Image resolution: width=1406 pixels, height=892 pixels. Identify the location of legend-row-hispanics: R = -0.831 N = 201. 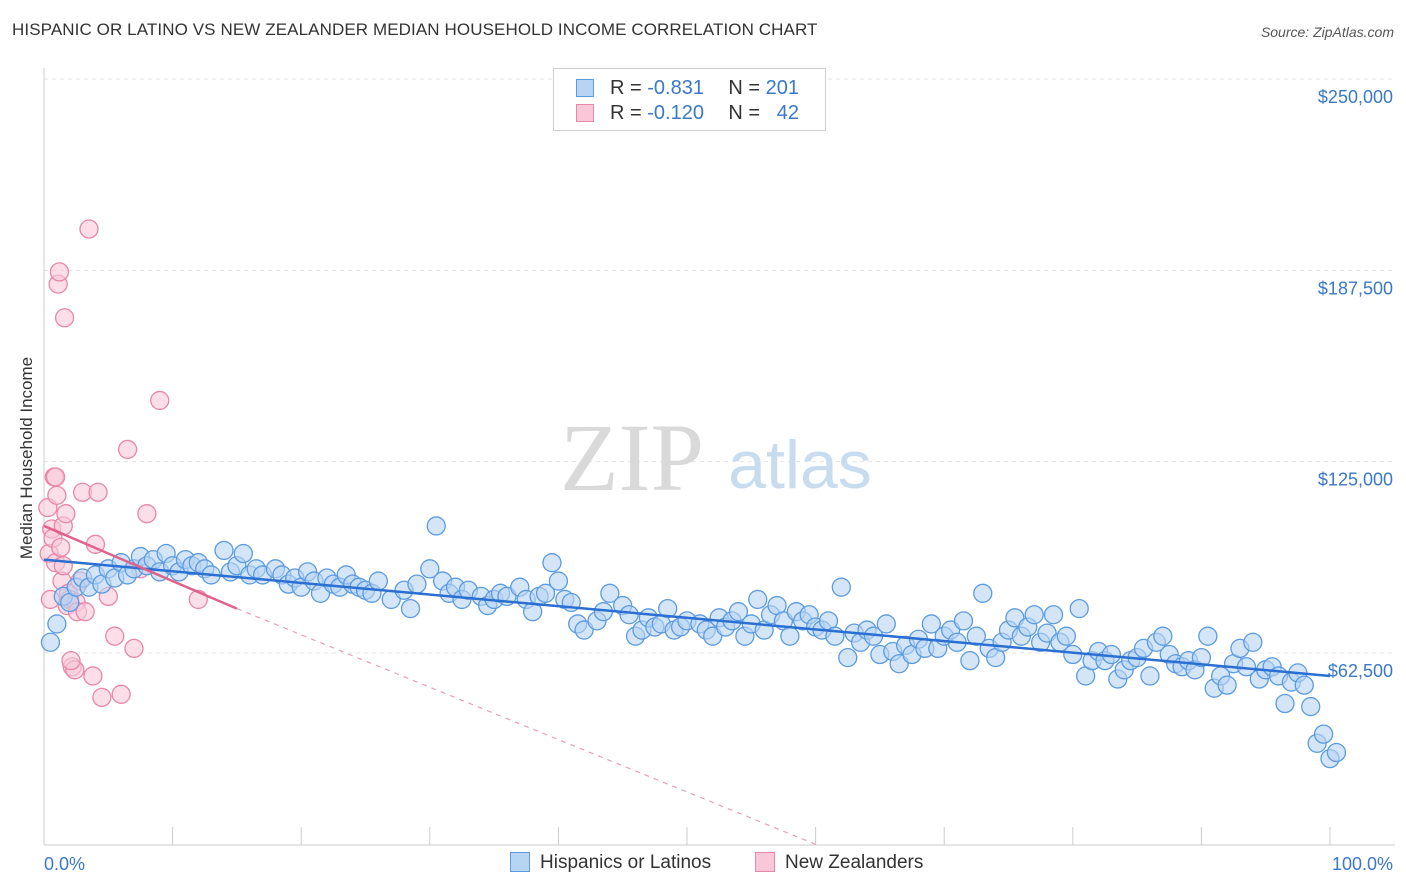
(687, 89).